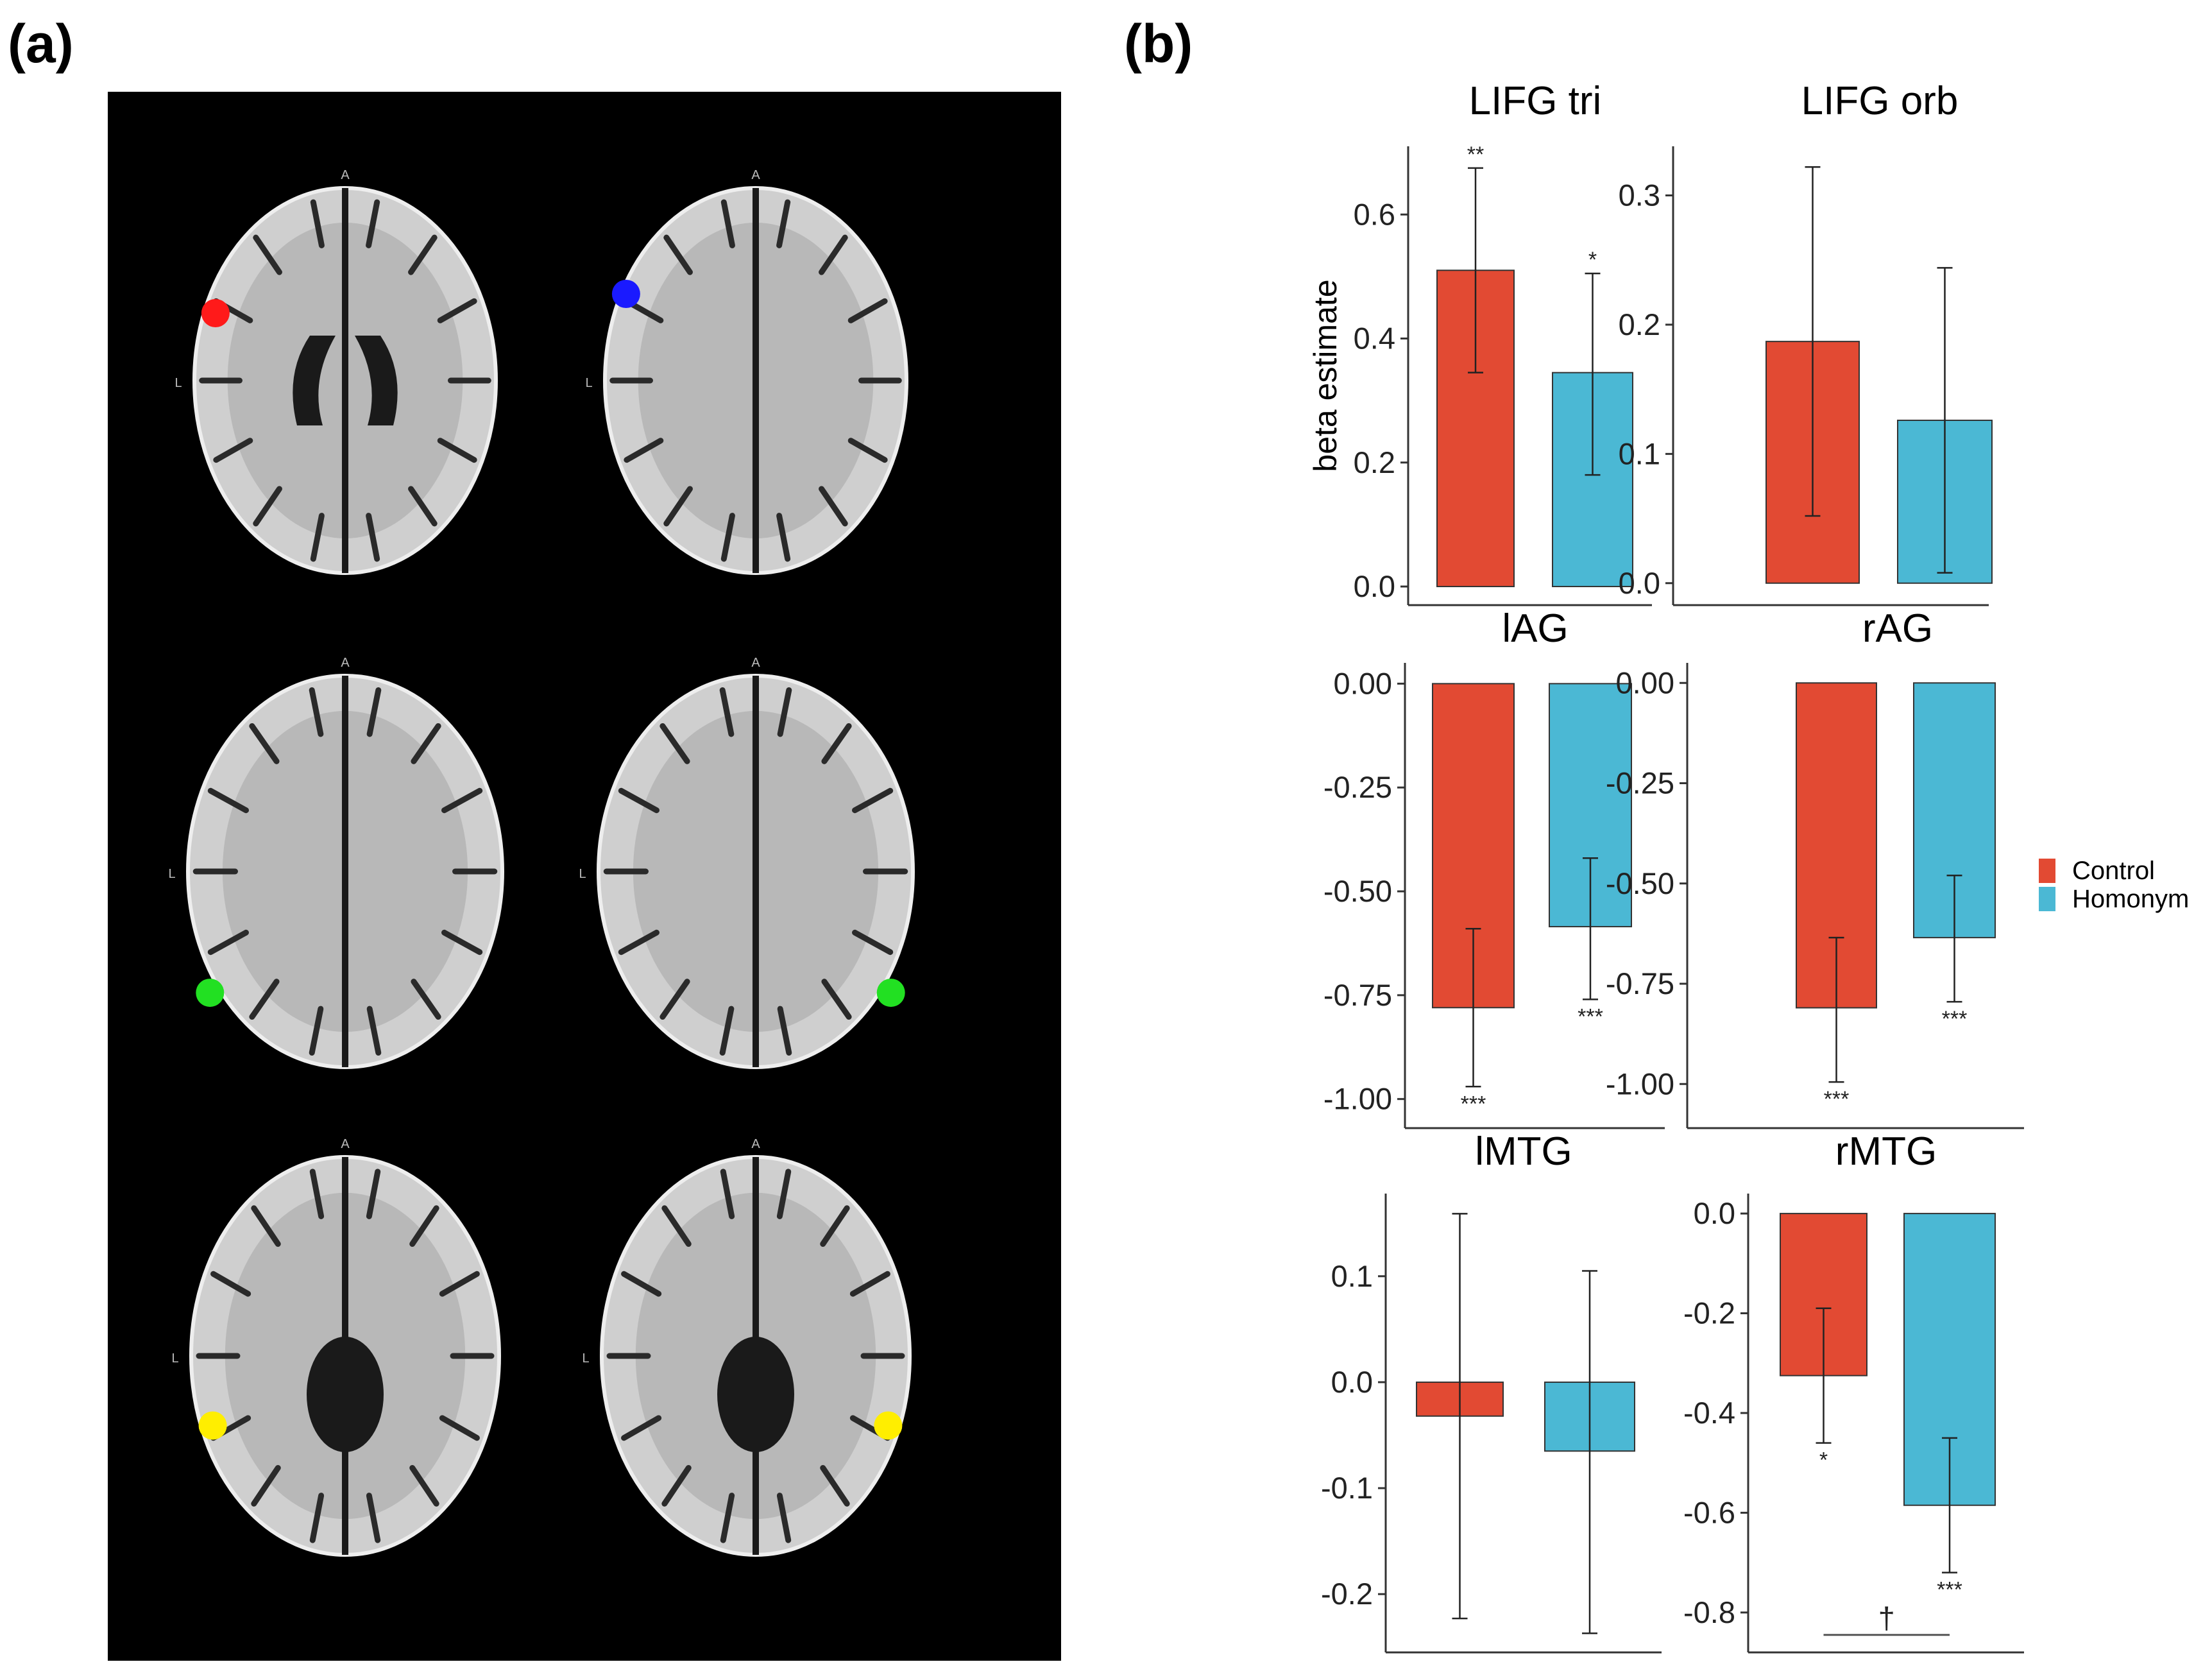  I want to click on y-tick-label: -0.25, so click(1640, 783).